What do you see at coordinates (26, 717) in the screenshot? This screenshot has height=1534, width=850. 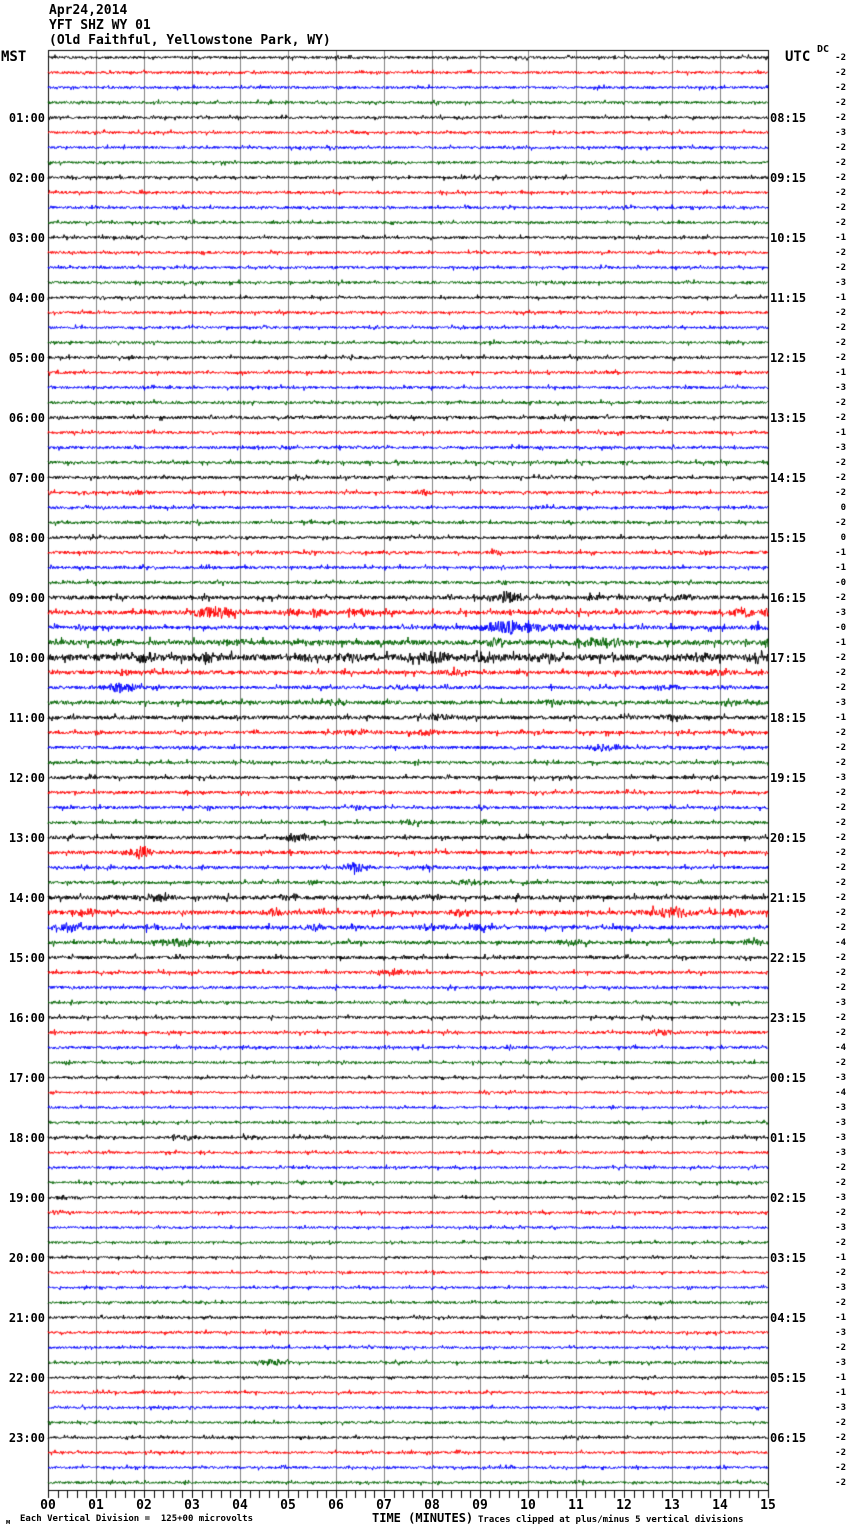 I see `mst-hour-label: 11:00` at bounding box center [26, 717].